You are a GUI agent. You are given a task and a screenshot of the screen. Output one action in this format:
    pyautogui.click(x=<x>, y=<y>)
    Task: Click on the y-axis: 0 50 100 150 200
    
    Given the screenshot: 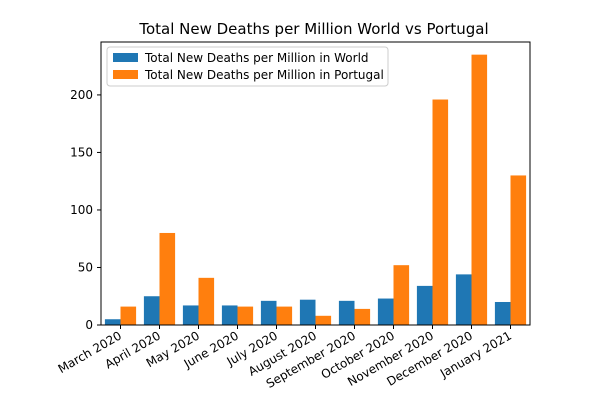 What is the action you would take?
    pyautogui.click(x=85, y=210)
    